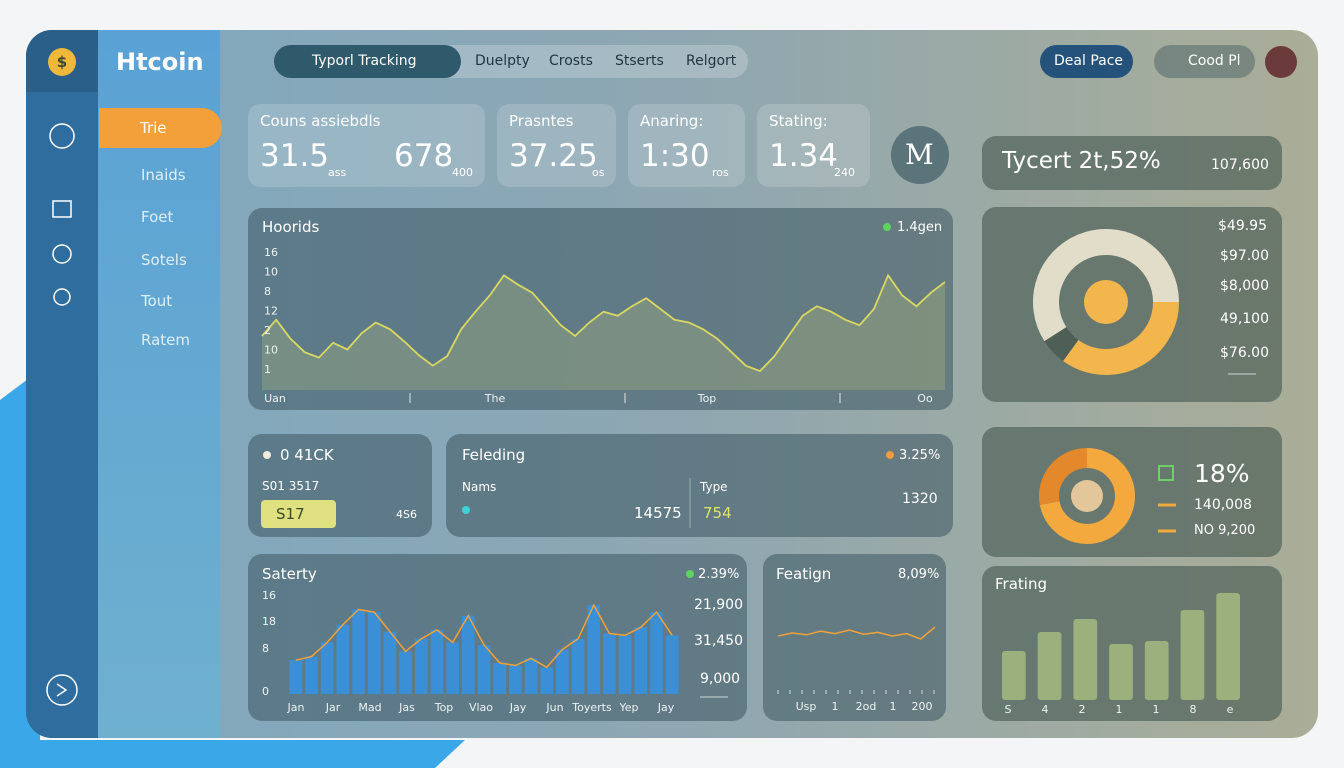 This screenshot has width=1344, height=768. What do you see at coordinates (1230, 709) in the screenshot?
I see `label: e` at bounding box center [1230, 709].